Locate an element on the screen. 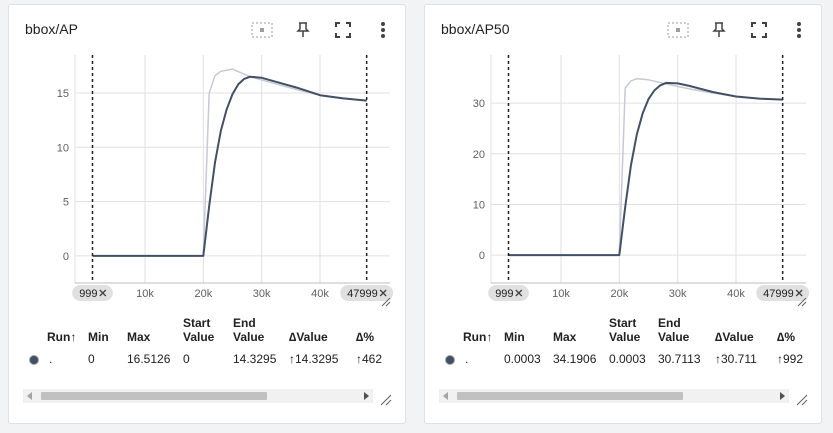 Image resolution: width=833 pixels, height=433 pixels. cell-delta-pct: ↑992 is located at coordinates (790, 359).